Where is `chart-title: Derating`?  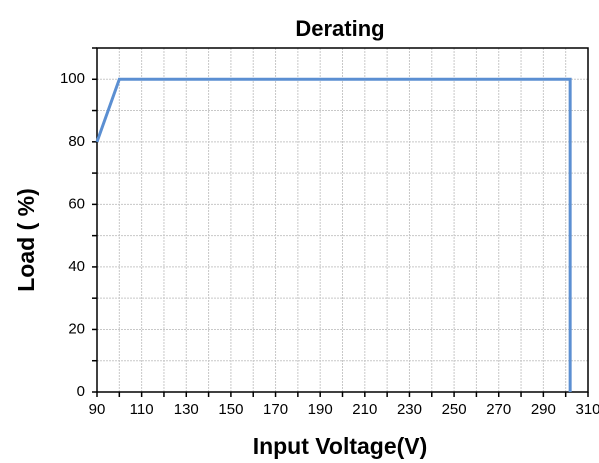
chart-title: Derating is located at coordinates (339, 28).